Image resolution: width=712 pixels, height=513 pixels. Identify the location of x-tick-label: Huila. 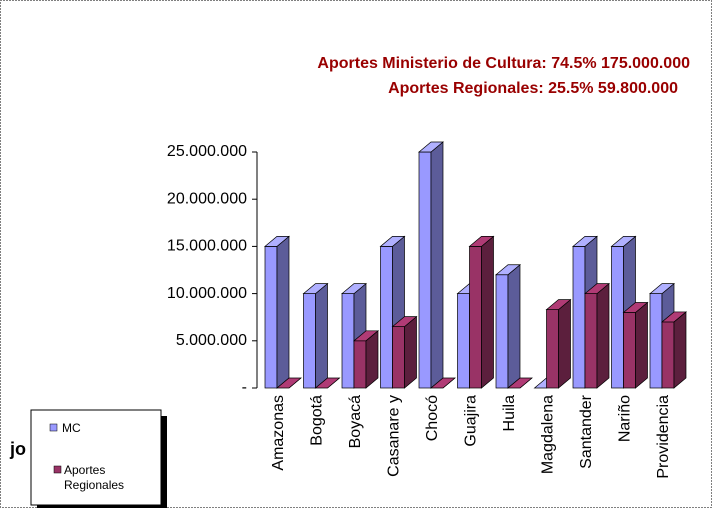
(509, 413).